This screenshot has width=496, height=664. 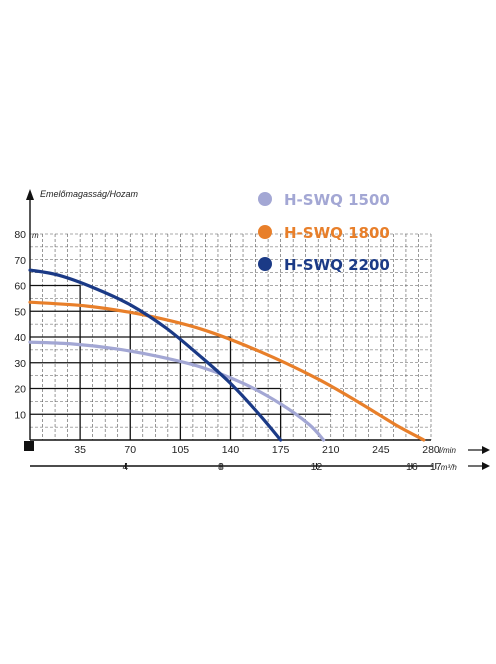 I want to click on x2-tick-label: 4, so click(x=126, y=467).